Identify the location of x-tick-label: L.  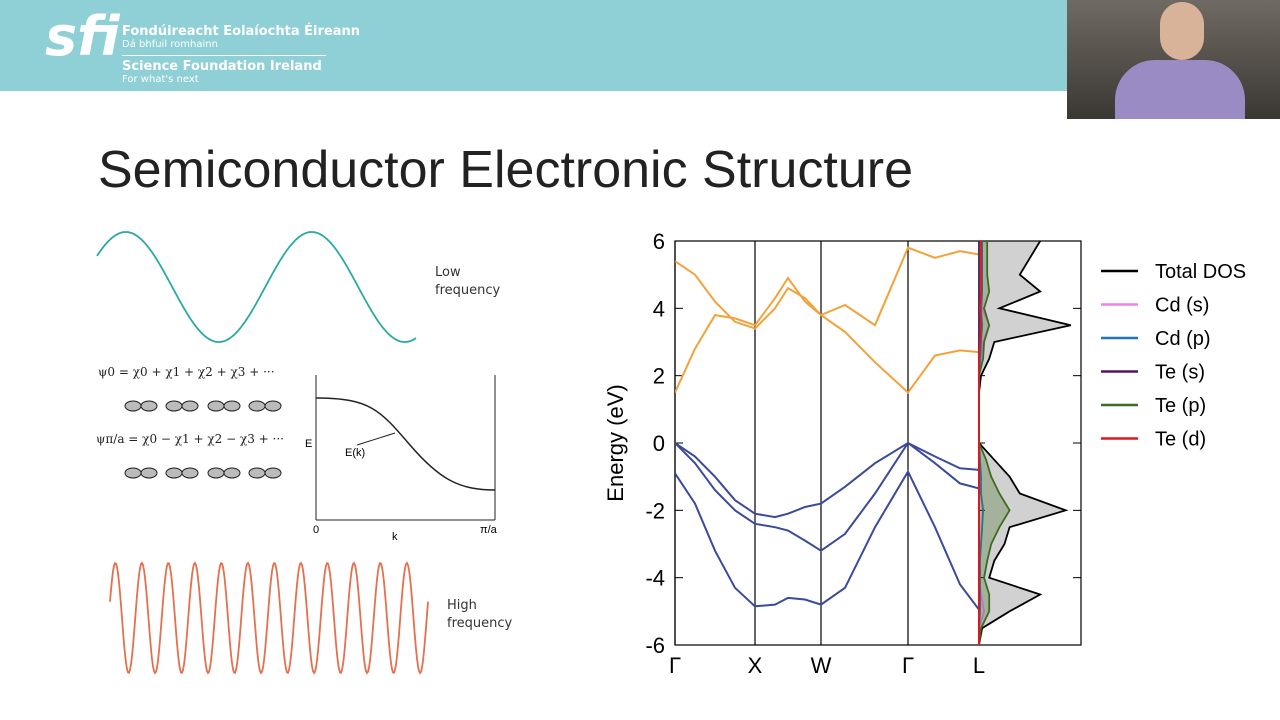
(979, 665).